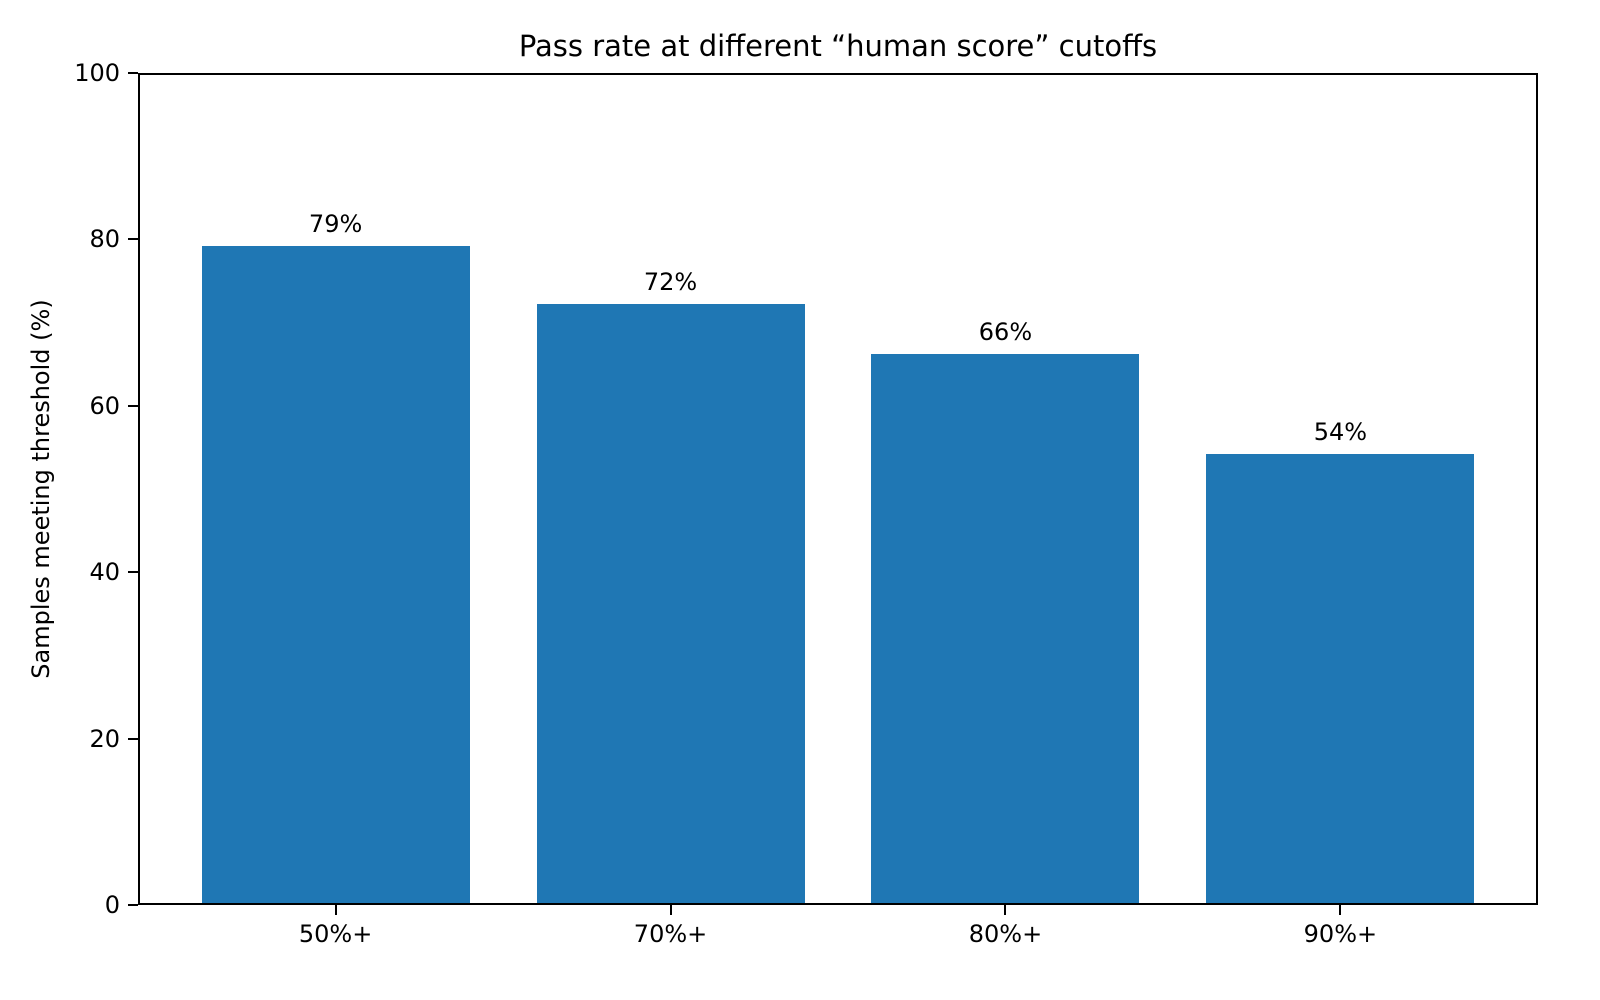 The image size is (1600, 1000). What do you see at coordinates (1340, 431) in the screenshot?
I see `bar-value-label: 54%` at bounding box center [1340, 431].